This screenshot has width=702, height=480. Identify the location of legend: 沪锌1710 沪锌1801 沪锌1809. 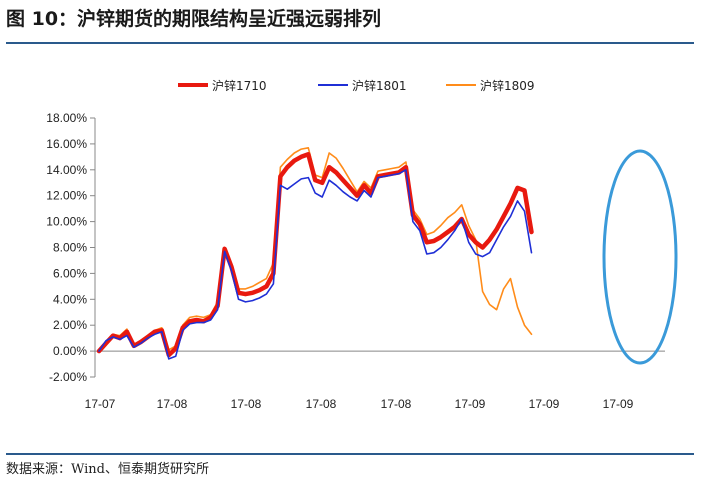
(356, 86).